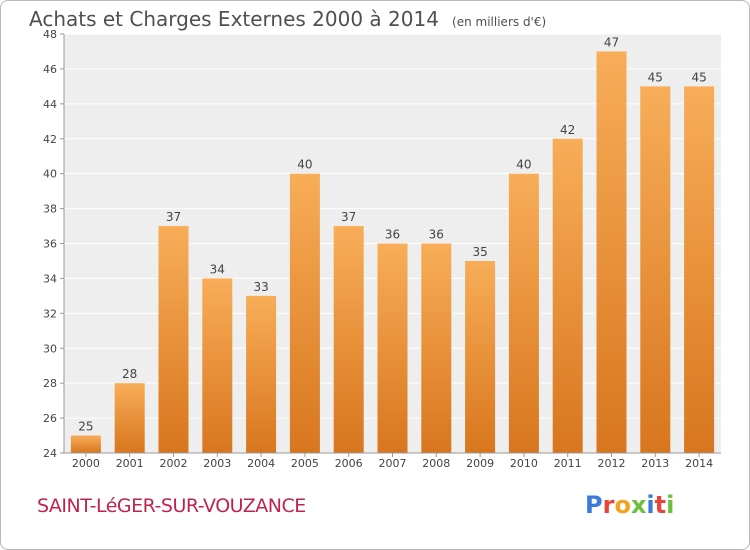 The image size is (750, 550). What do you see at coordinates (480, 463) in the screenshot?
I see `x-tick-label: 2009` at bounding box center [480, 463].